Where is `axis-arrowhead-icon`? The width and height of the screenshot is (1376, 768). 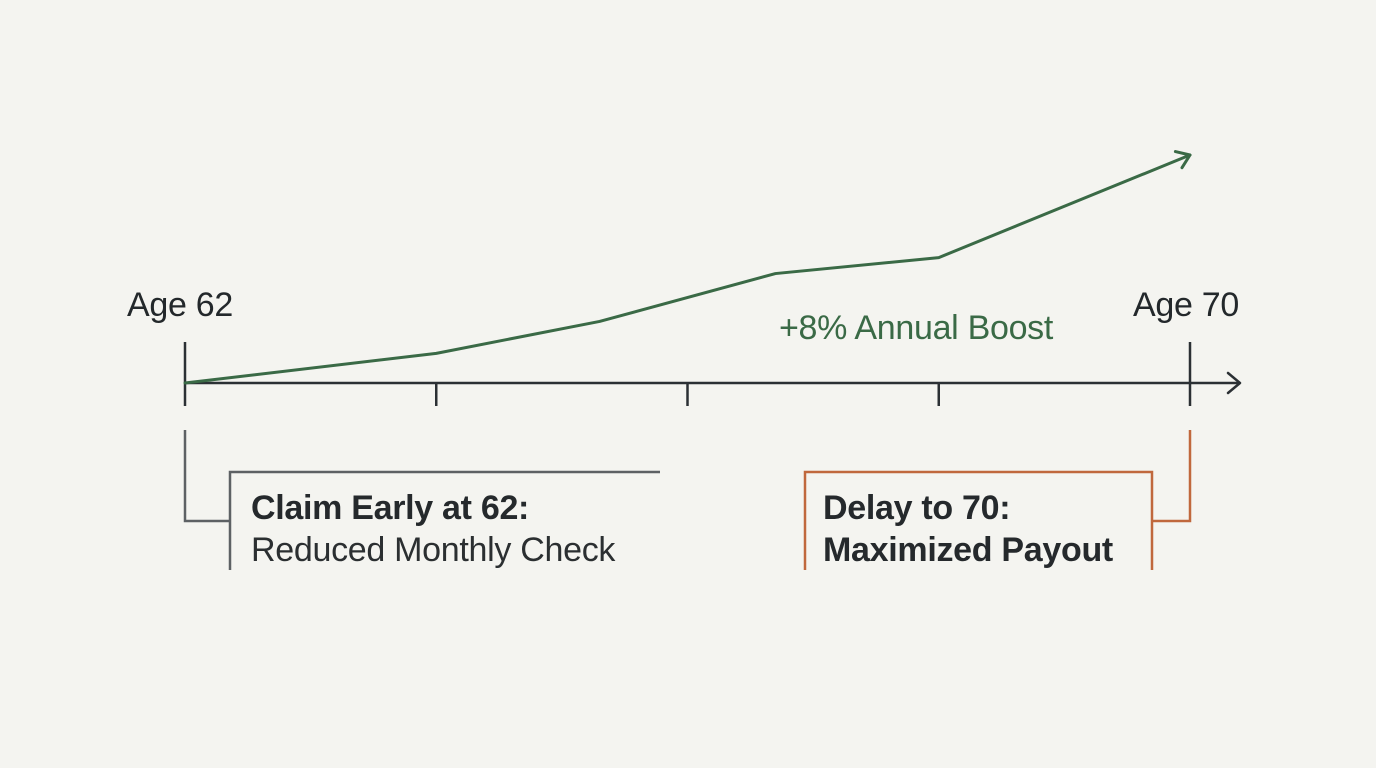 axis-arrowhead-icon is located at coordinates (1234, 383).